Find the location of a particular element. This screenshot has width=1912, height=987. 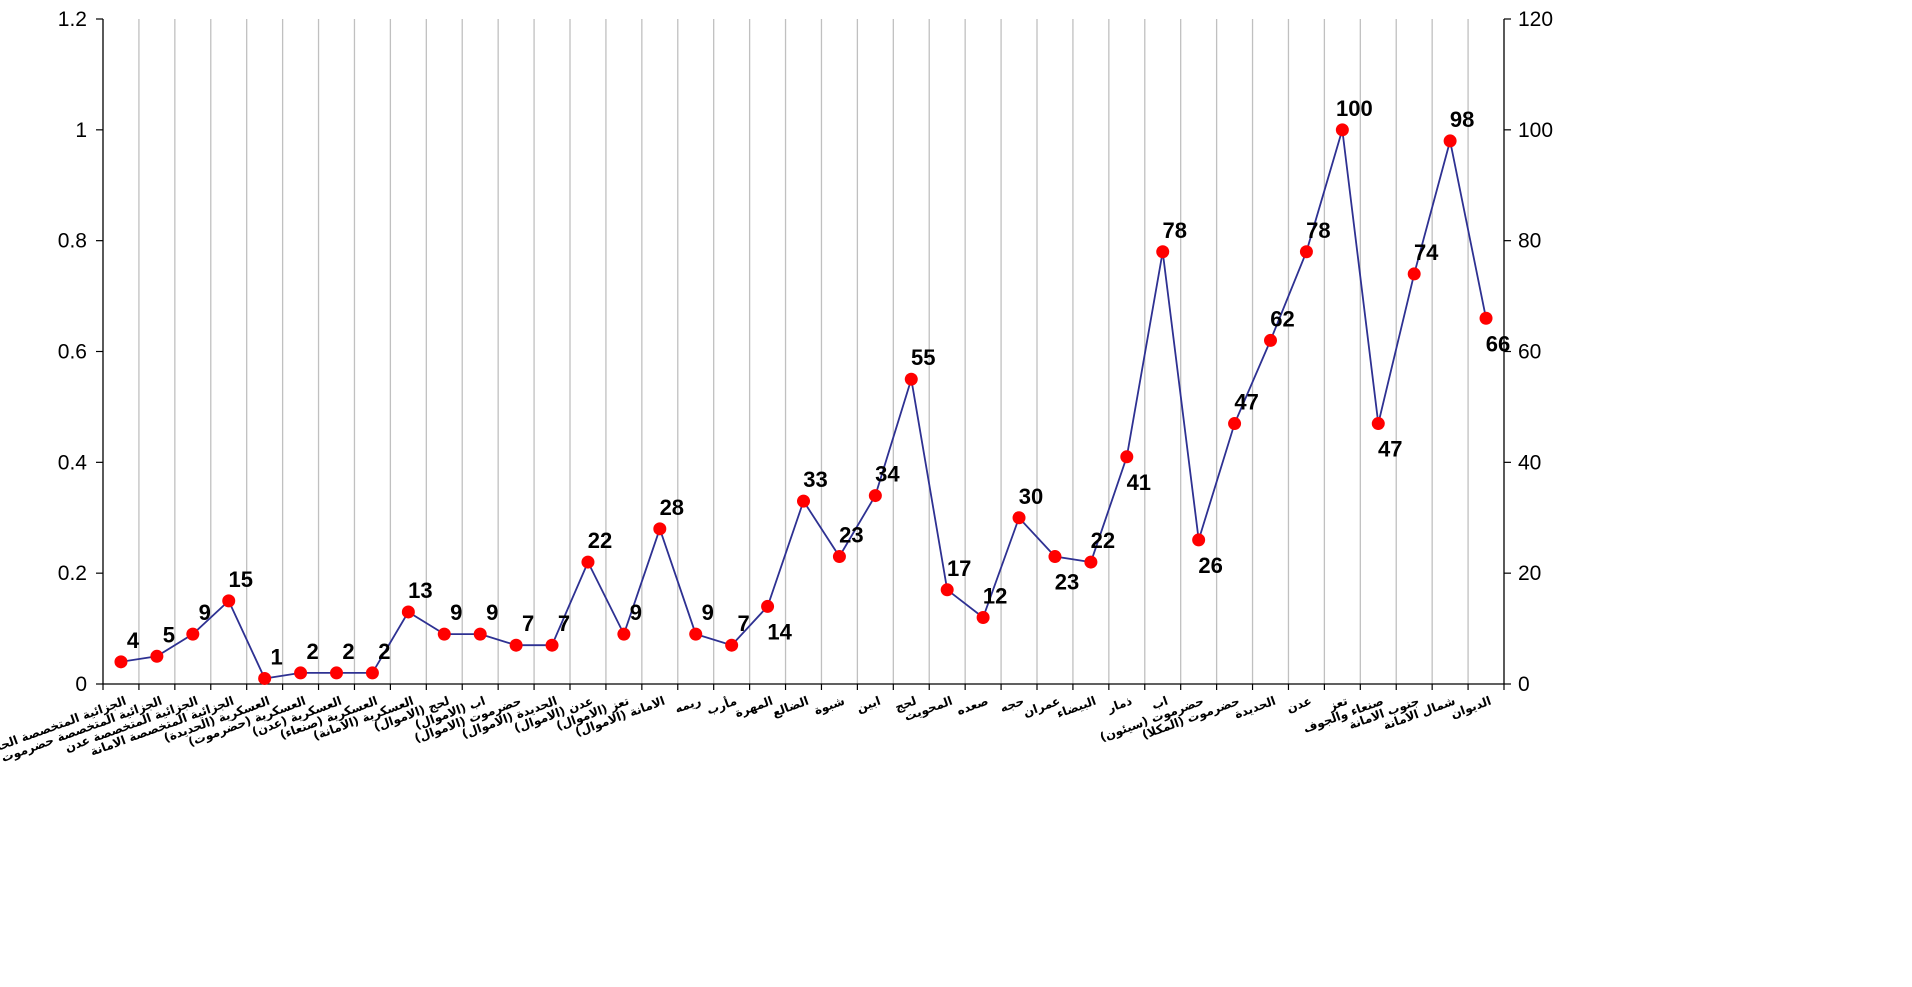

y-right-tick-label: 40 is located at coordinates (1529, 462).